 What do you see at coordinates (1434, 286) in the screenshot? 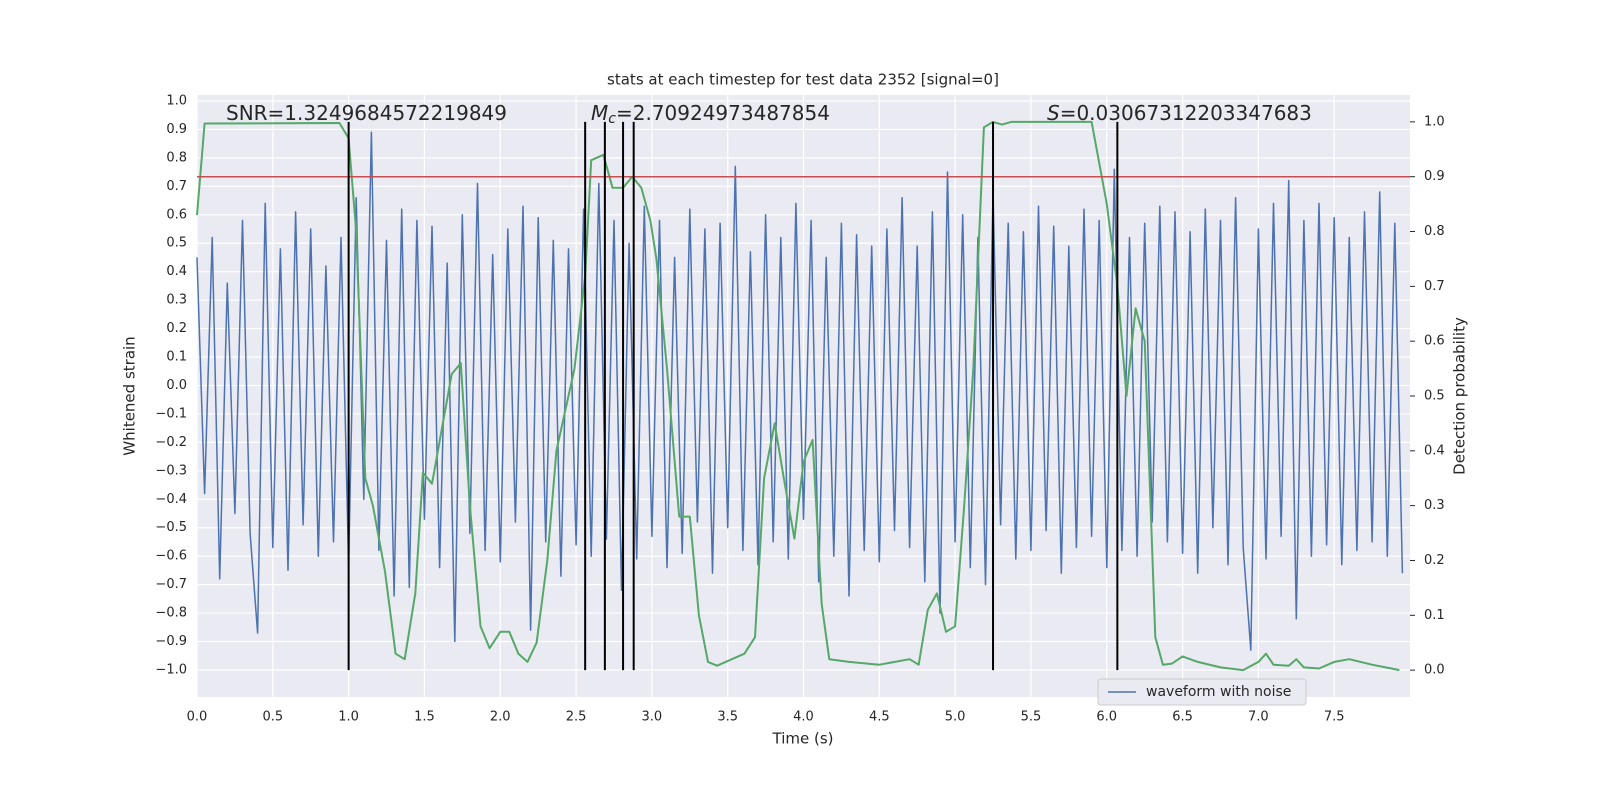
I see `y2-tick-label: 0.7` at bounding box center [1434, 286].